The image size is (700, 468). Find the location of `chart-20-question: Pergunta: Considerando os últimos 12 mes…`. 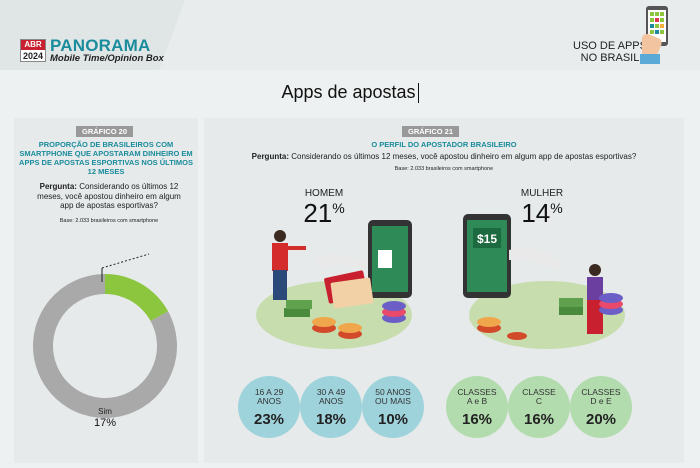

chart-20-question: Pergunta: Considerando os últimos 12 mes… is located at coordinates (109, 196).